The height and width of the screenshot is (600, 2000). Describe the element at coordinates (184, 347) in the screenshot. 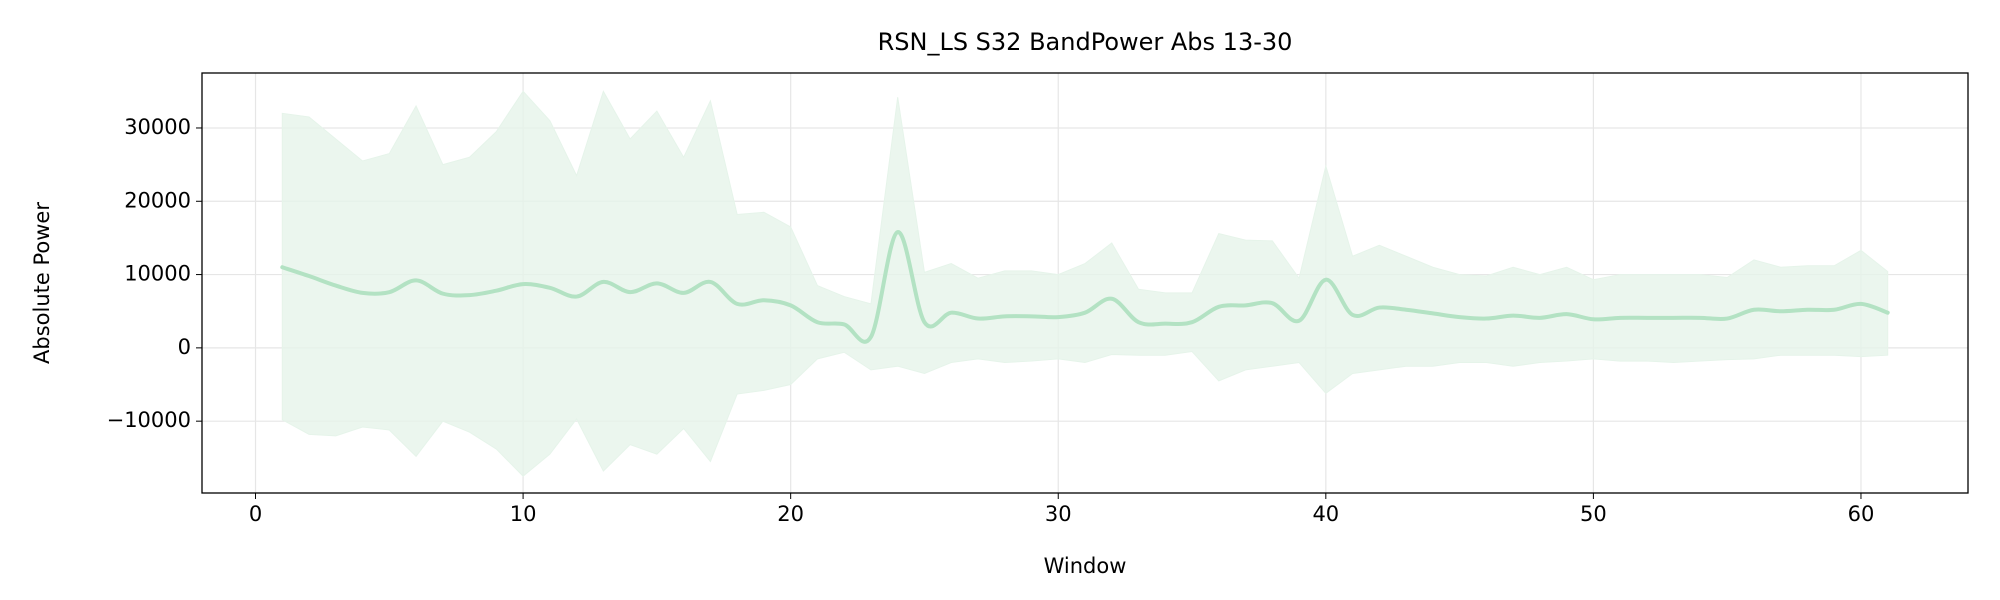

I see `y-tick-label: 0` at that location.